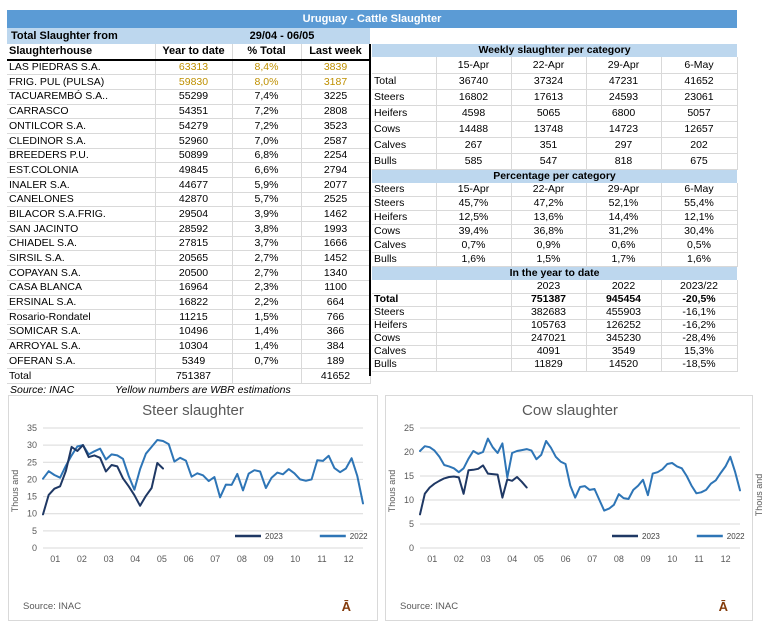 Image resolution: width=764 pixels, height=629 pixels. Describe the element at coordinates (267, 317) in the screenshot. I see `value-cell: 1,5%` at that location.